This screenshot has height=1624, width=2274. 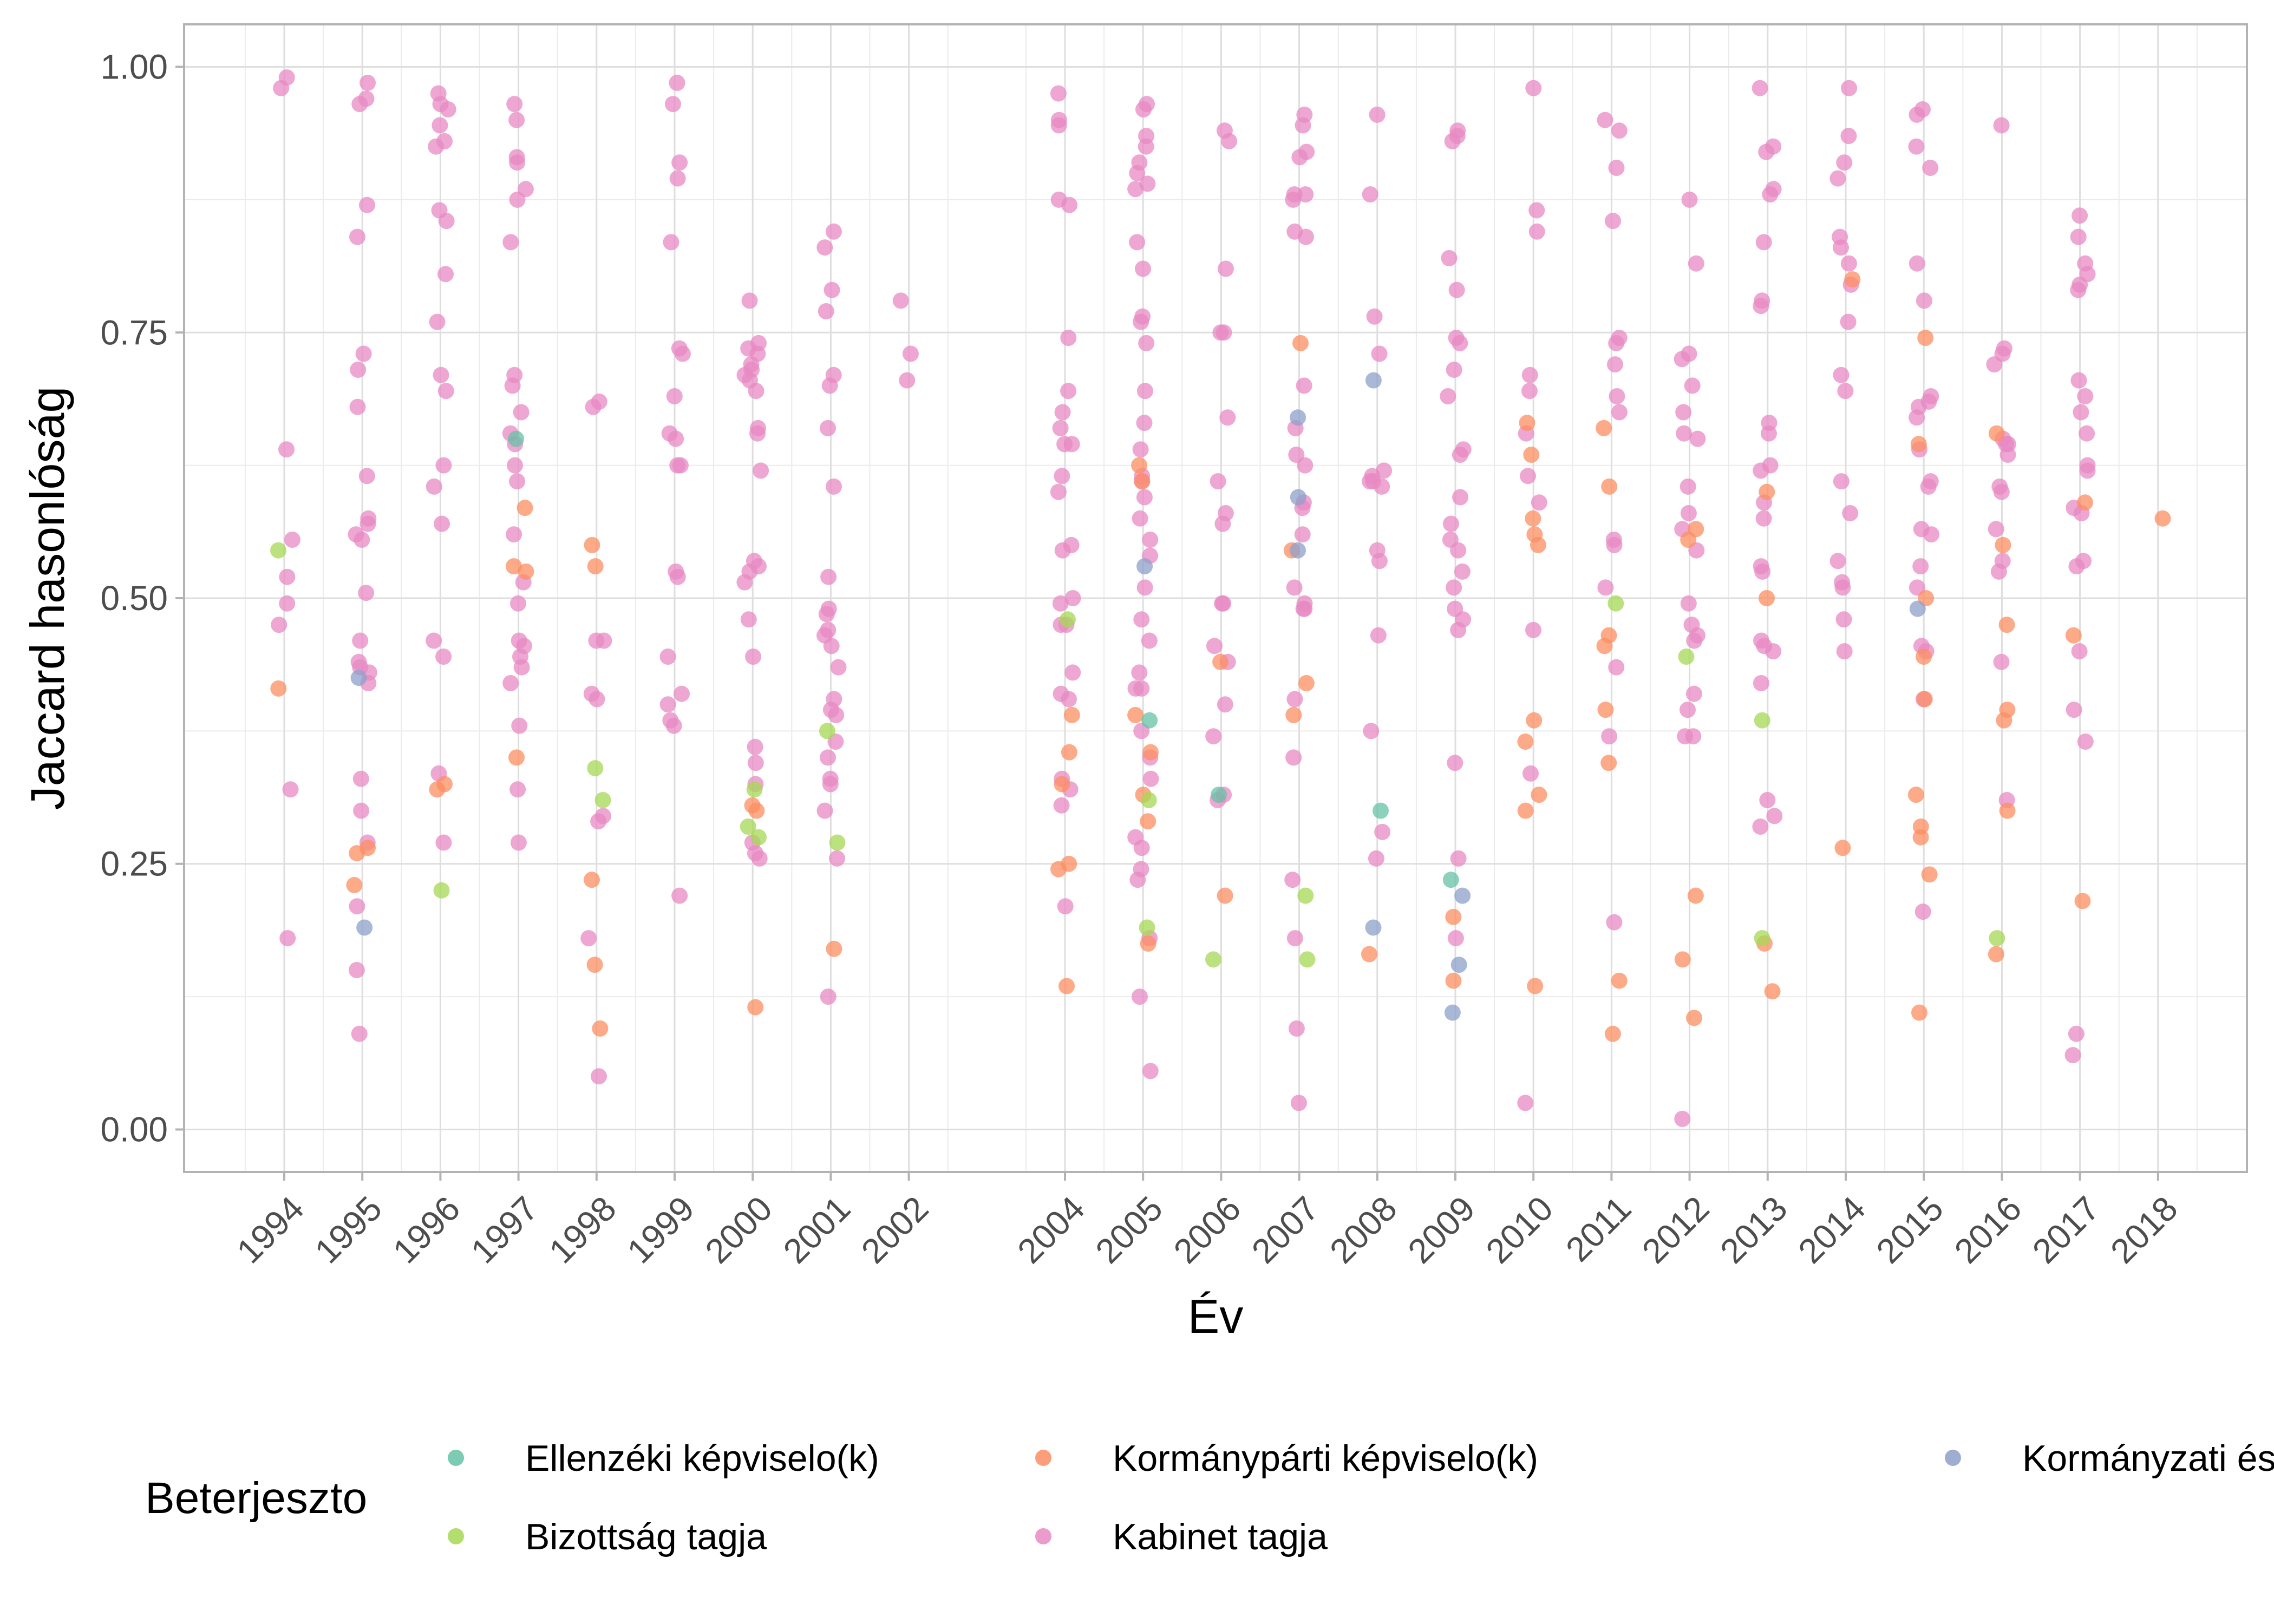 I want to click on x-tick-label: 1994, so click(x=270, y=1230).